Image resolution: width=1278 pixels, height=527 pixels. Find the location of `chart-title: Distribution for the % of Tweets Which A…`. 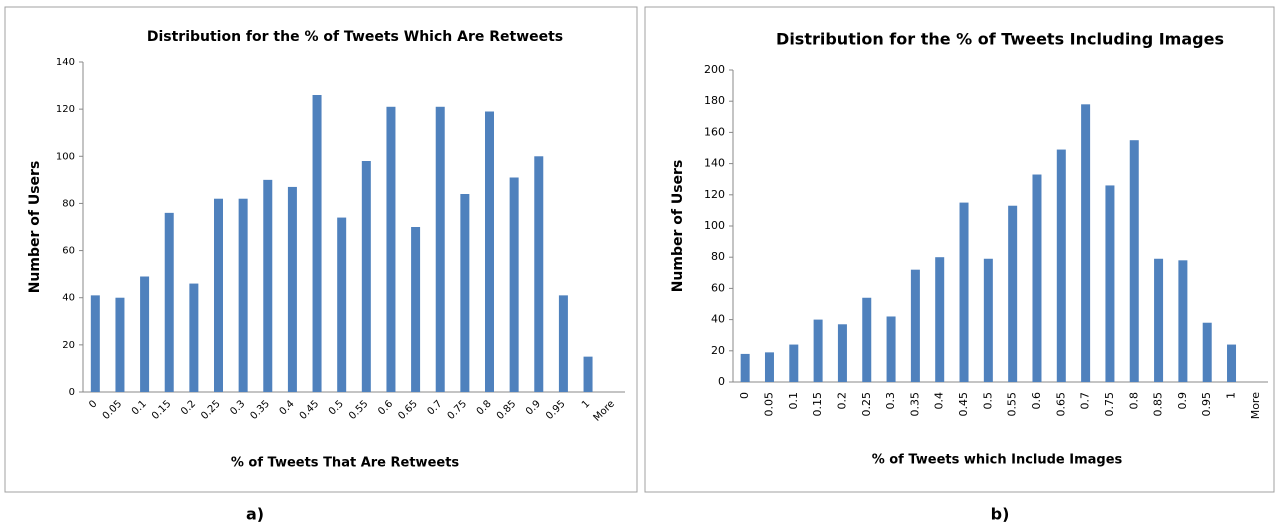

chart-title: Distribution for the % of Tweets Which A… is located at coordinates (355, 37).